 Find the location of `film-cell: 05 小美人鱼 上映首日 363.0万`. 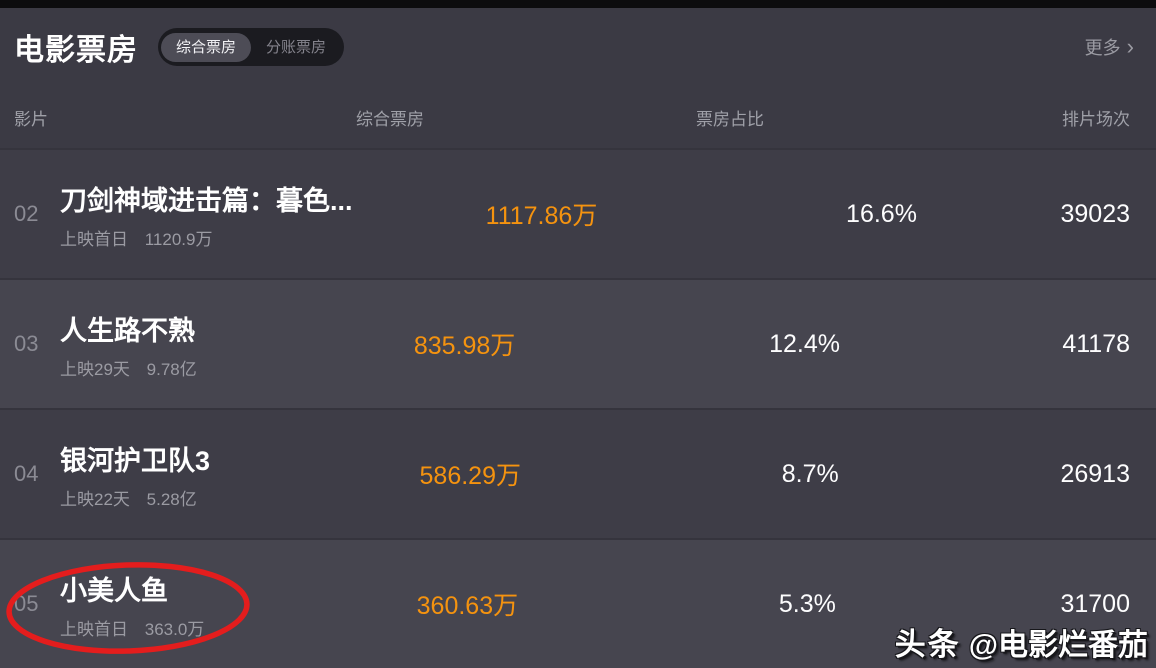

film-cell: 05 小美人鱼 上映首日 363.0万 is located at coordinates (171, 604).